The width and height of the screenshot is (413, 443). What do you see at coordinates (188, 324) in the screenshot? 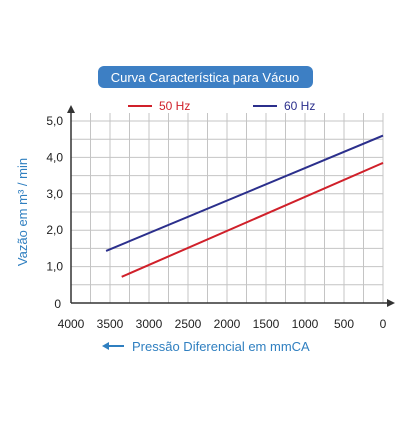
I see `x-tick-label: 2500` at bounding box center [188, 324].